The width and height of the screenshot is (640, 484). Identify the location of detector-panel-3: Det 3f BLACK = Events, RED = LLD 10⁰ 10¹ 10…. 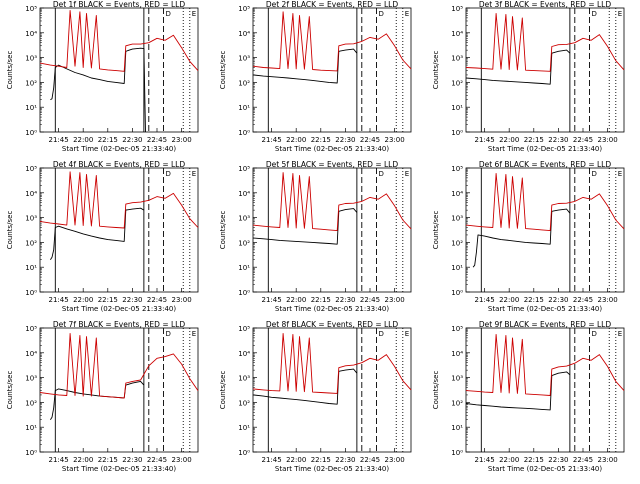
(532, 80).